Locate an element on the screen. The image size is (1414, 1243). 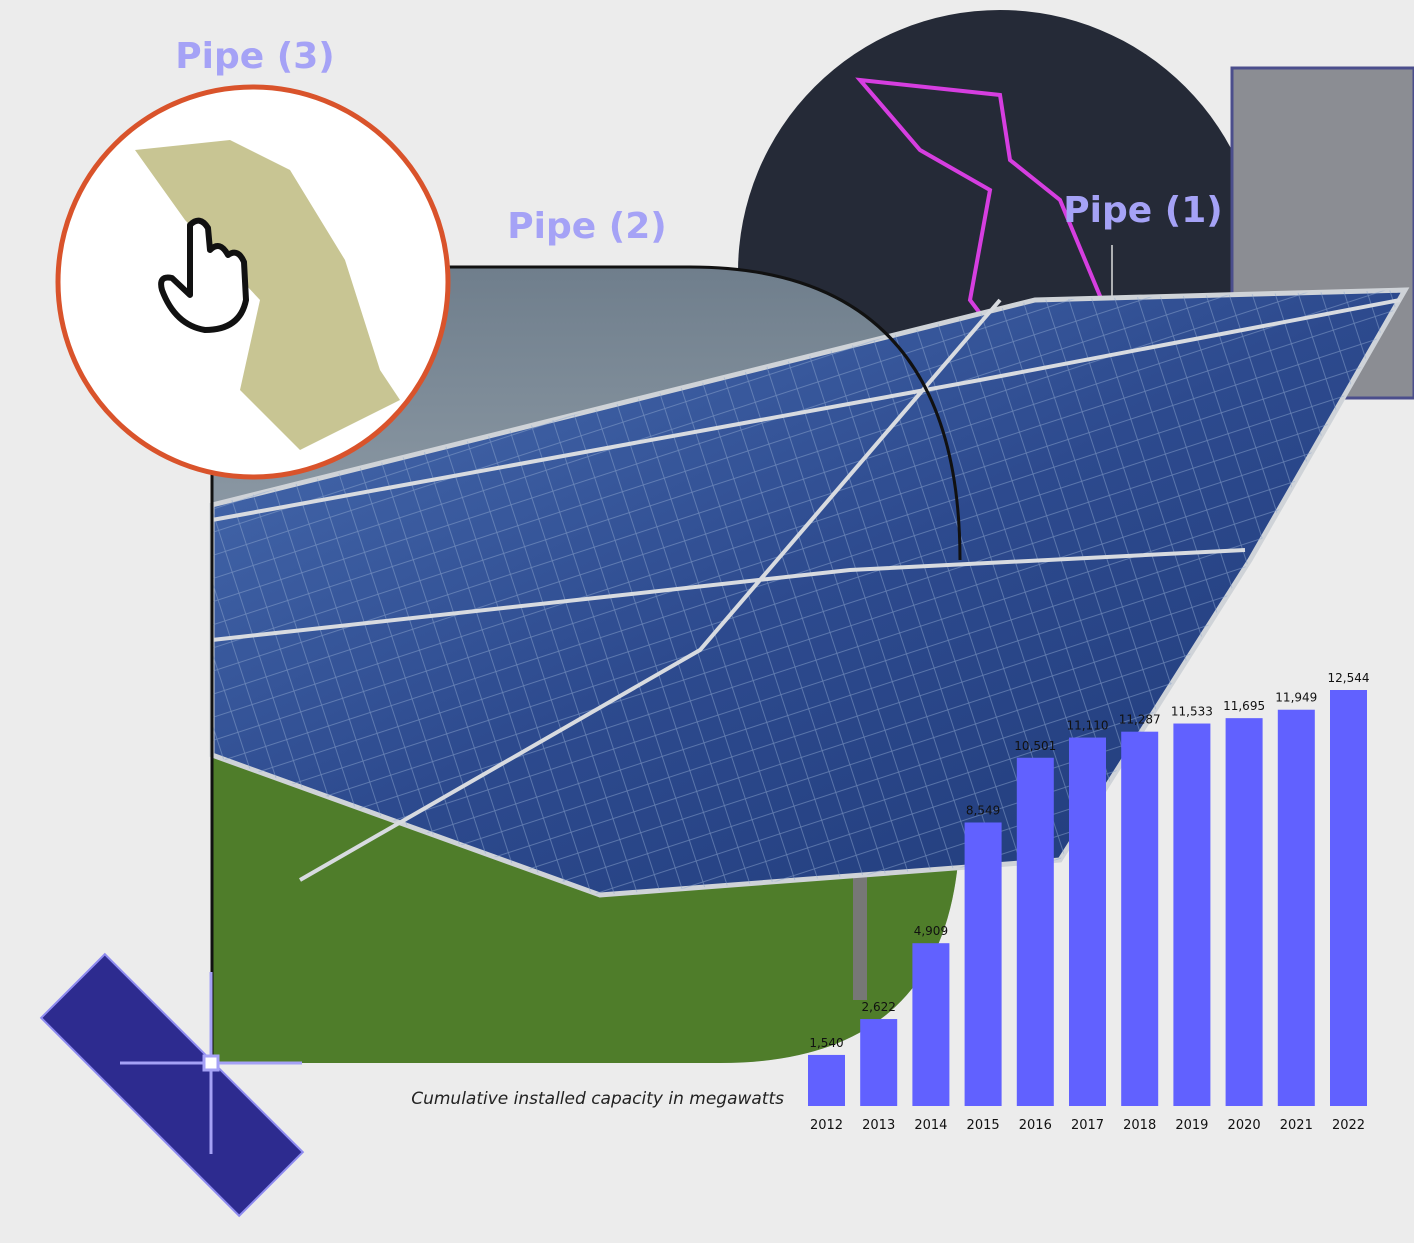
value-label: 10,501 is located at coordinates (1035, 746).